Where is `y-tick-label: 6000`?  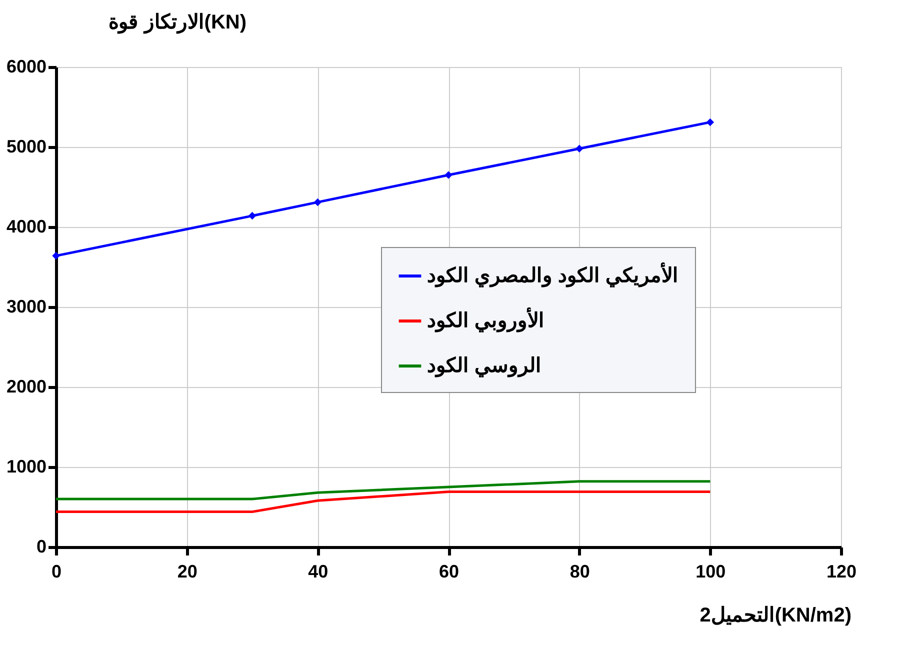
y-tick-label: 6000 is located at coordinates (26, 66).